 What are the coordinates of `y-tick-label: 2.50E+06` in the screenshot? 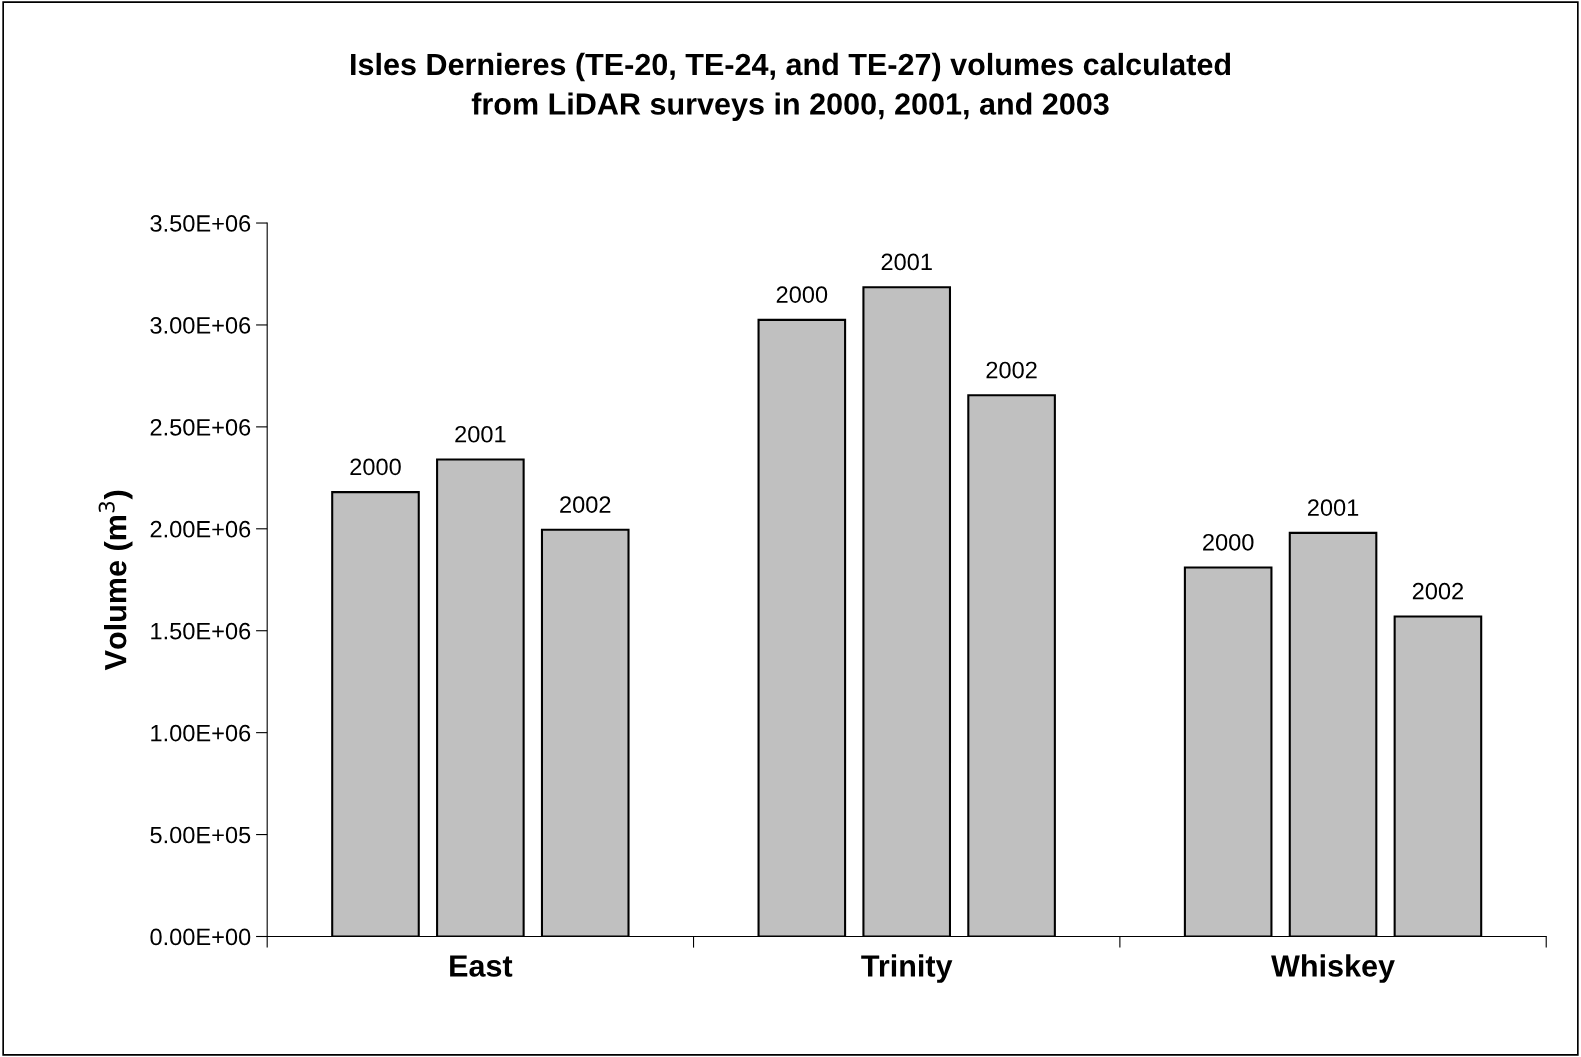 It's located at (200, 427).